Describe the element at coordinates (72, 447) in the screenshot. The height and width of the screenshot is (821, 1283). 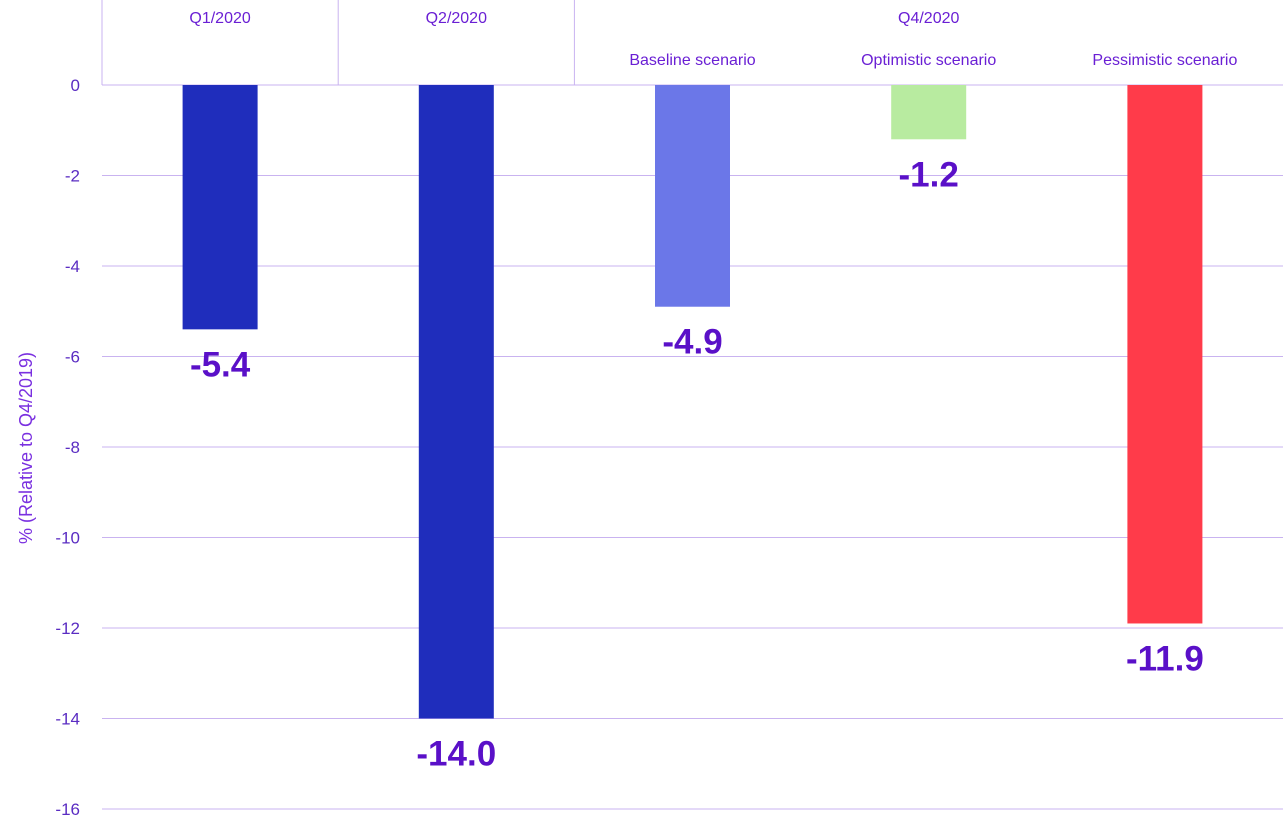
I see `y-tick-label: -8` at that location.